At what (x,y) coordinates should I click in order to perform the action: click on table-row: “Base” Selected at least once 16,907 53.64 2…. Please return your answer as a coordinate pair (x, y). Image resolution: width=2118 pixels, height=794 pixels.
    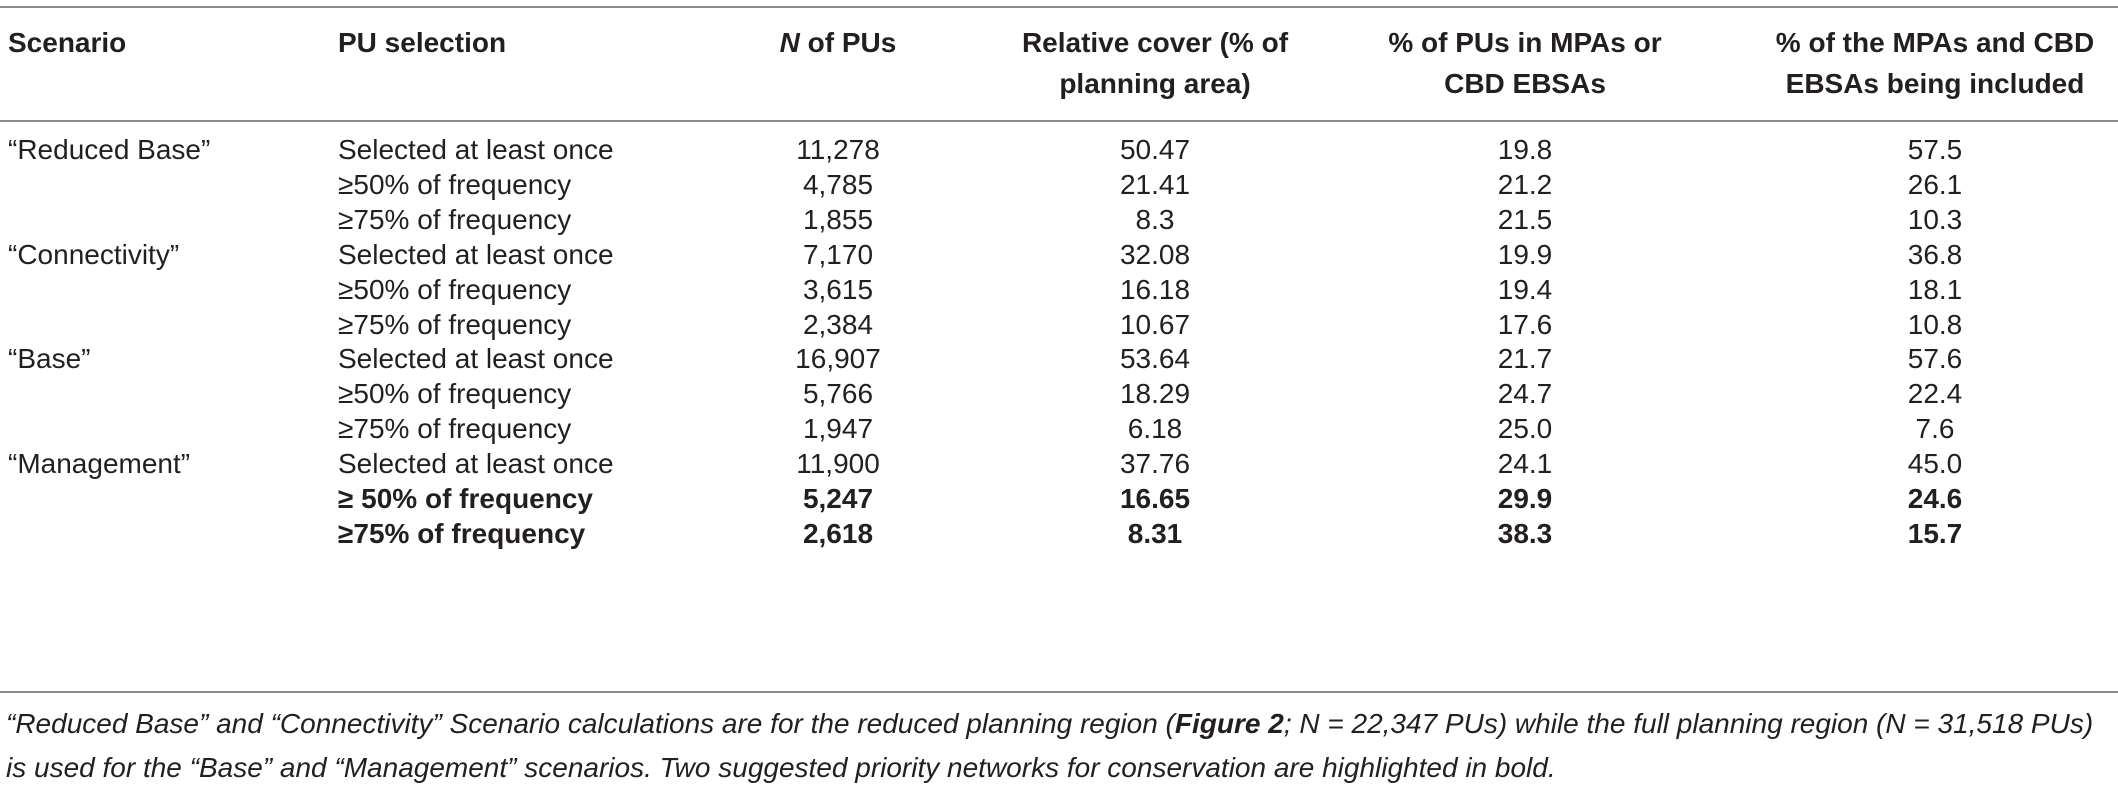
    Looking at the image, I should click on (1059, 358).